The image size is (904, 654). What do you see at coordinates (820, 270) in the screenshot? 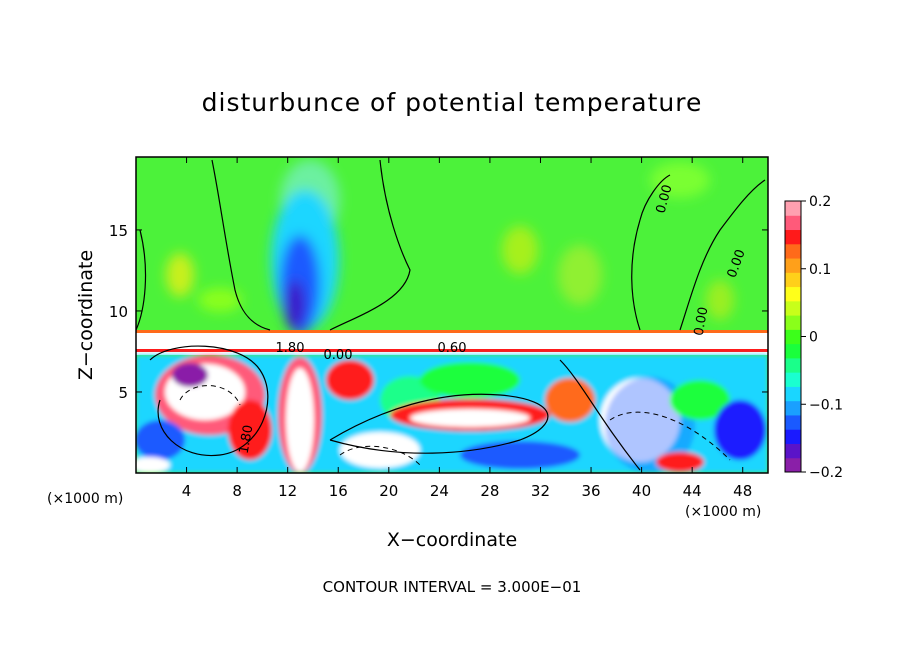
I see `colorbar-tick-label: 0.1` at bounding box center [820, 270].